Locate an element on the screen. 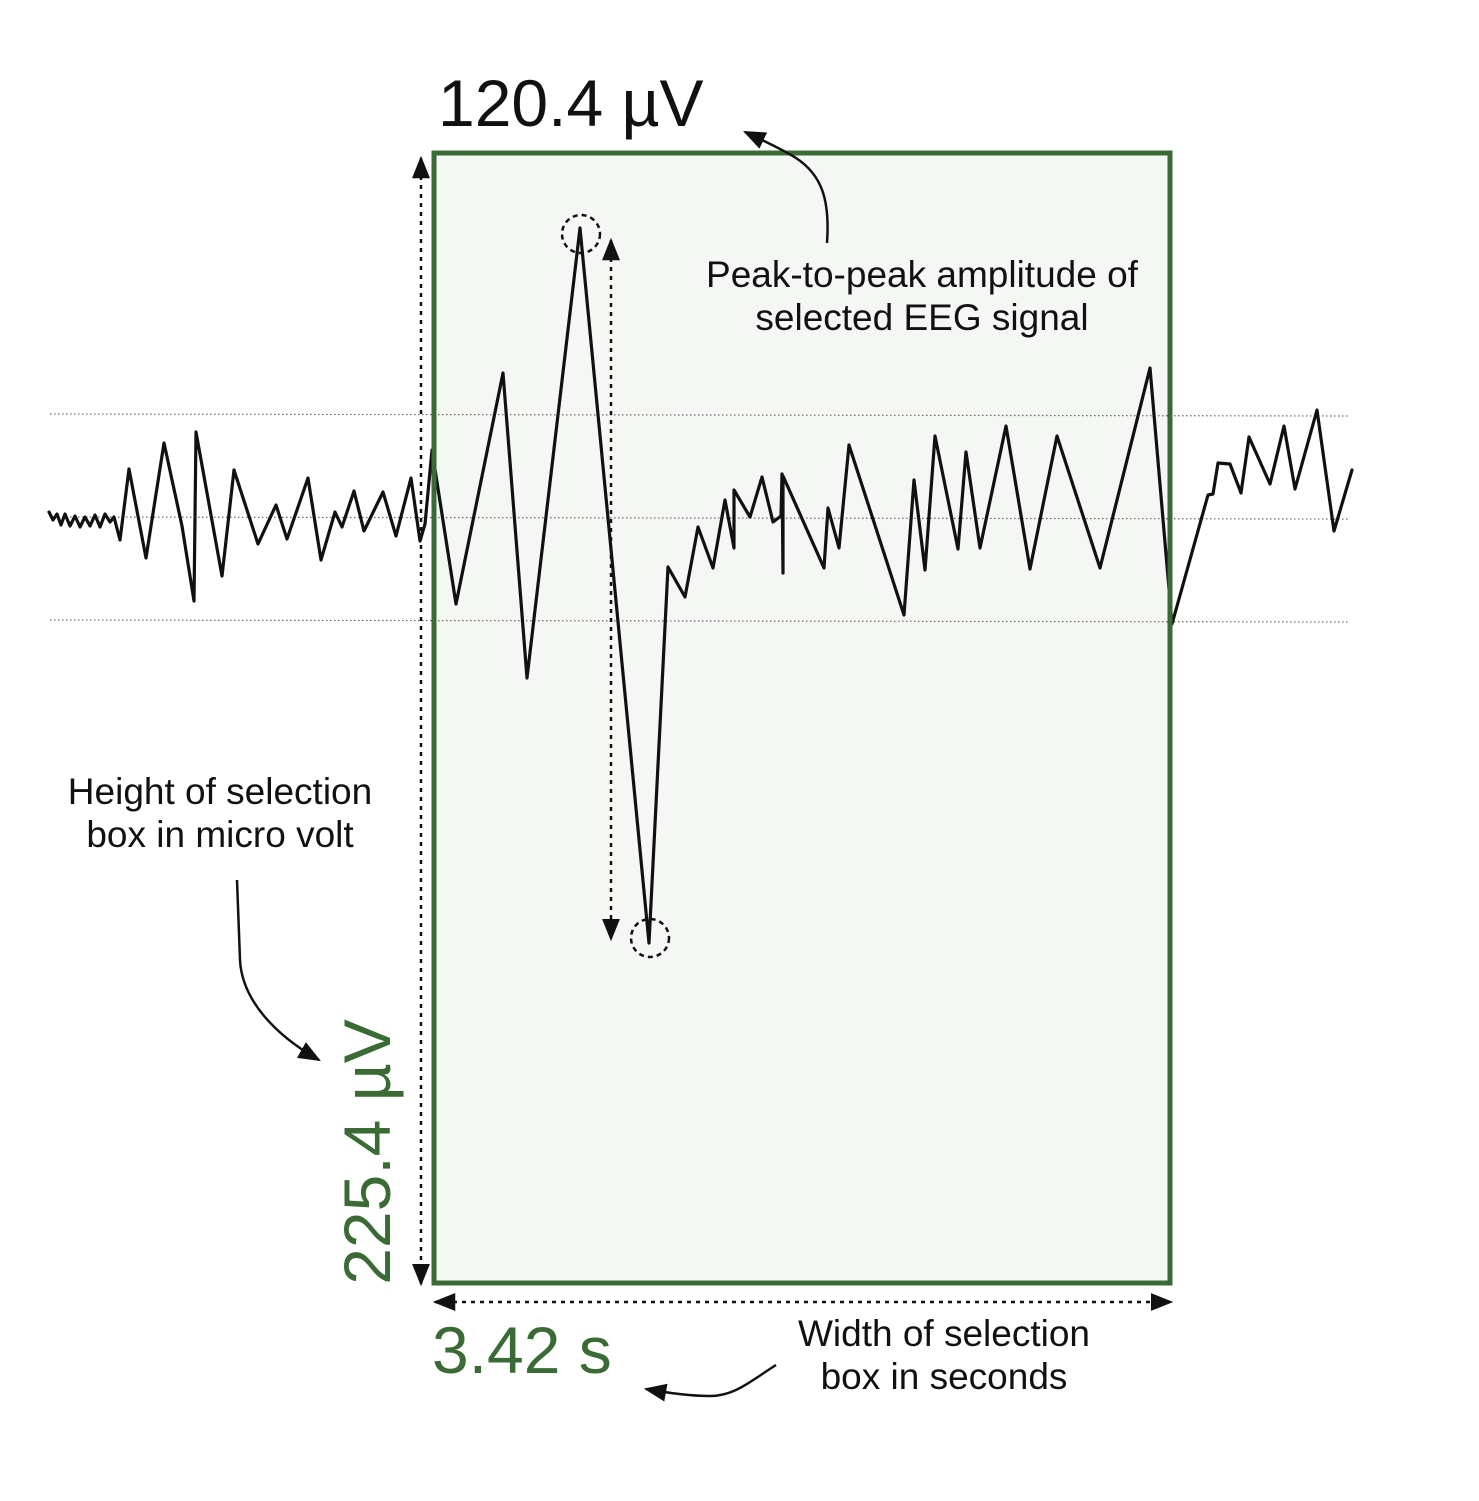  width-caption: Width of selection box in seconds is located at coordinates (944, 1355).